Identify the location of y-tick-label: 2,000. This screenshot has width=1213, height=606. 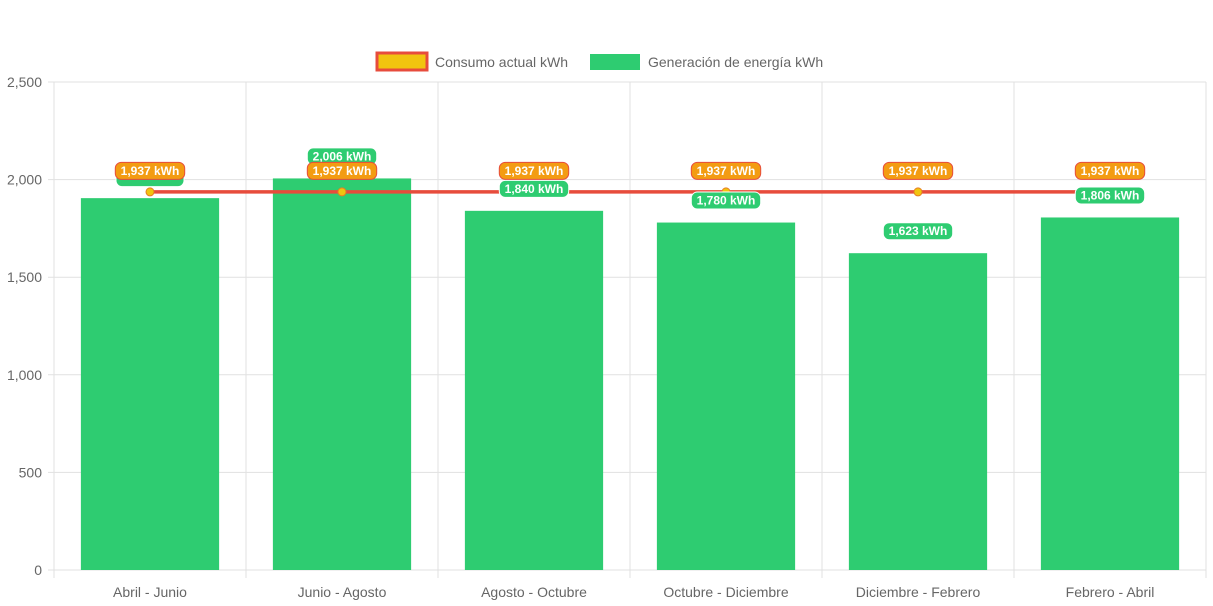
(24, 180).